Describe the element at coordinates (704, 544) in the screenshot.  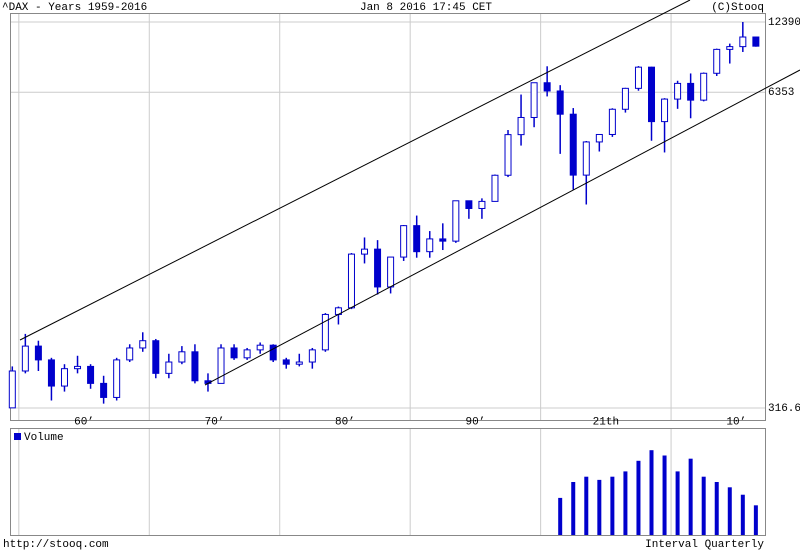
I see `footer-right: Interval Quarterly` at that location.